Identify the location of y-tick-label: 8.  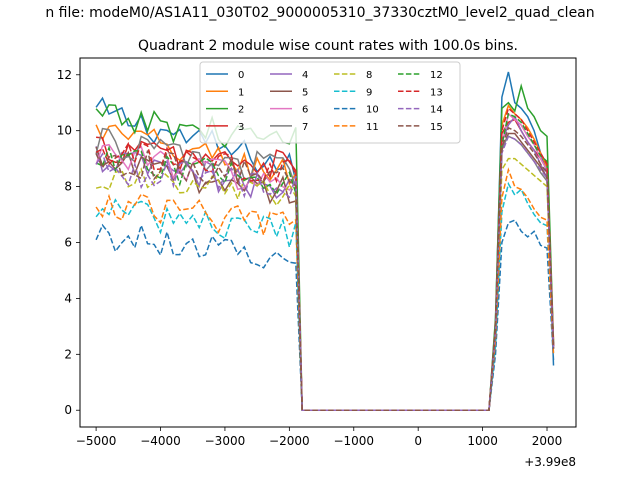
(68, 187).